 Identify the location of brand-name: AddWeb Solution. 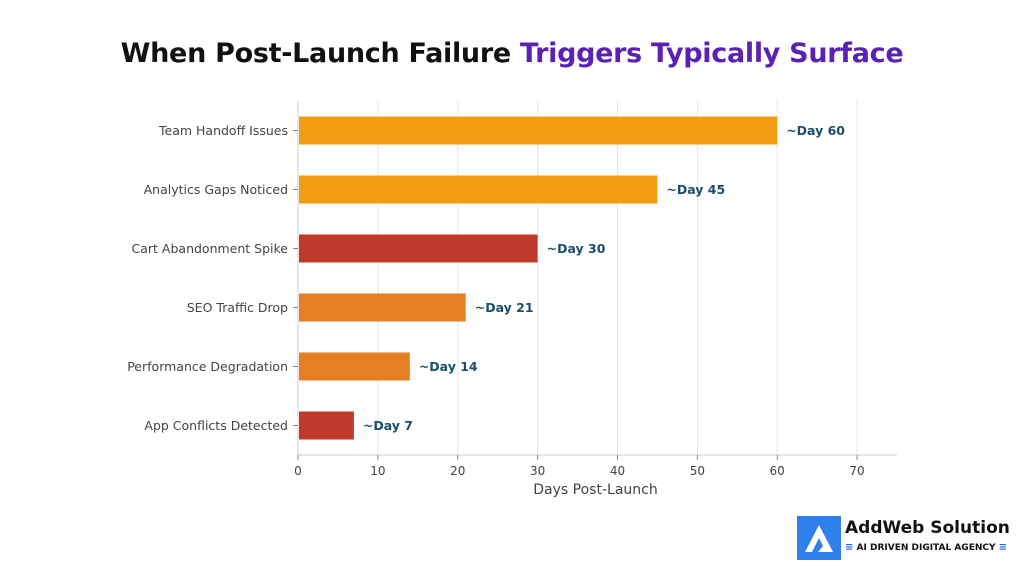
(927, 528).